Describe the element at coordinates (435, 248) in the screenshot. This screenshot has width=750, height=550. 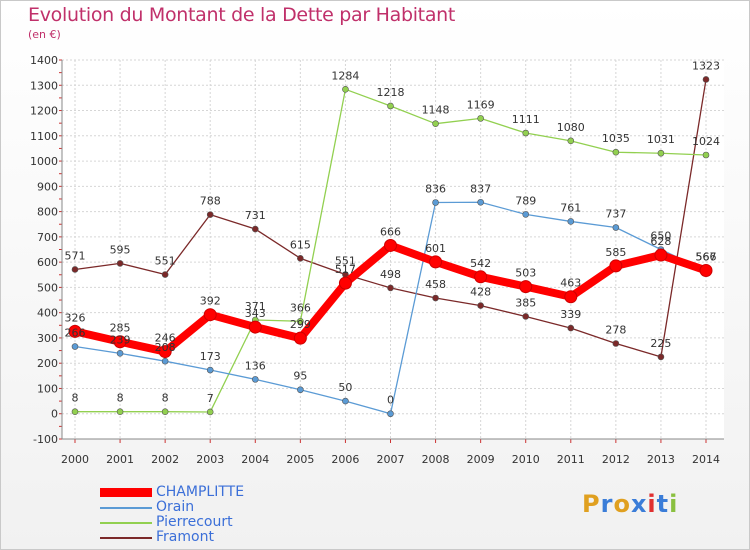
I see `data-label-champlitte: 601` at that location.